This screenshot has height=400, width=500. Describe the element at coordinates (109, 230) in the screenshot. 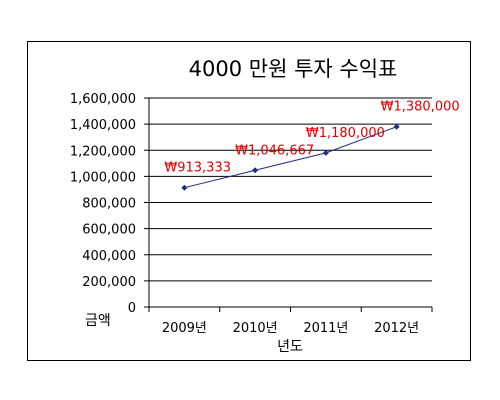

I see `y-tick-label: 600,000` at that location.